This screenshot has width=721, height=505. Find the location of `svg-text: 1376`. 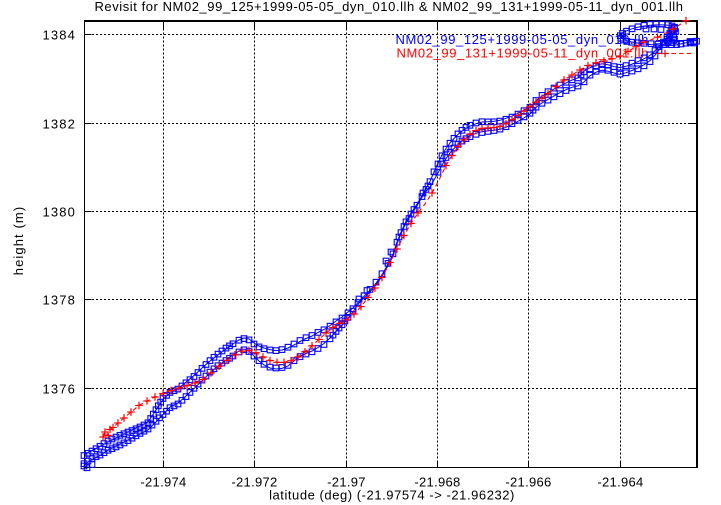

svg-text: 1376 is located at coordinates (59, 388).